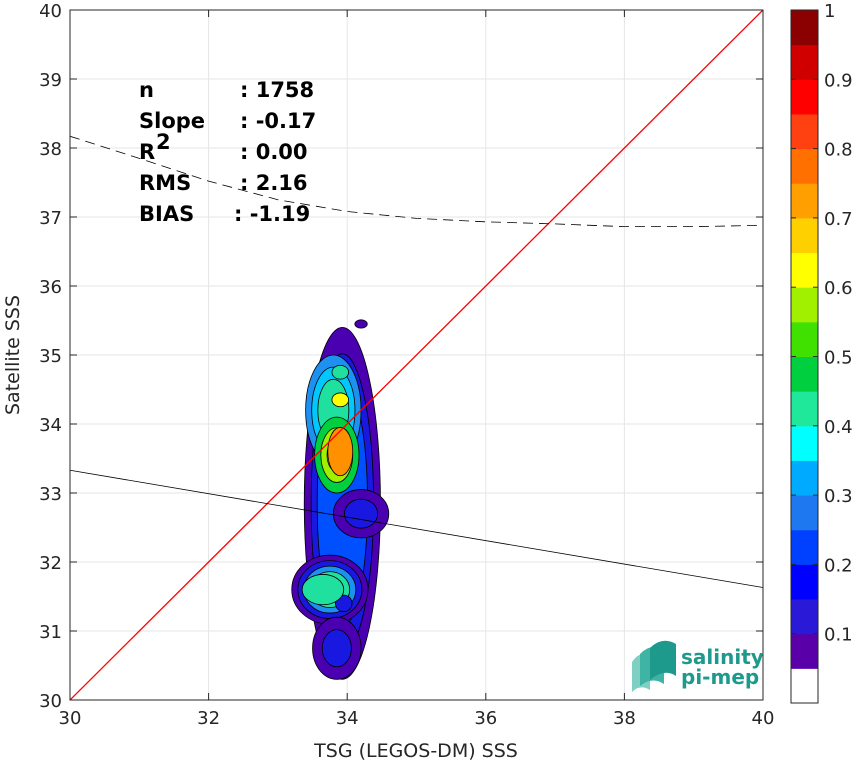 The image size is (858, 767). What do you see at coordinates (163, 142) in the screenshot?
I see `stat-label-superscript: 2` at bounding box center [163, 142].